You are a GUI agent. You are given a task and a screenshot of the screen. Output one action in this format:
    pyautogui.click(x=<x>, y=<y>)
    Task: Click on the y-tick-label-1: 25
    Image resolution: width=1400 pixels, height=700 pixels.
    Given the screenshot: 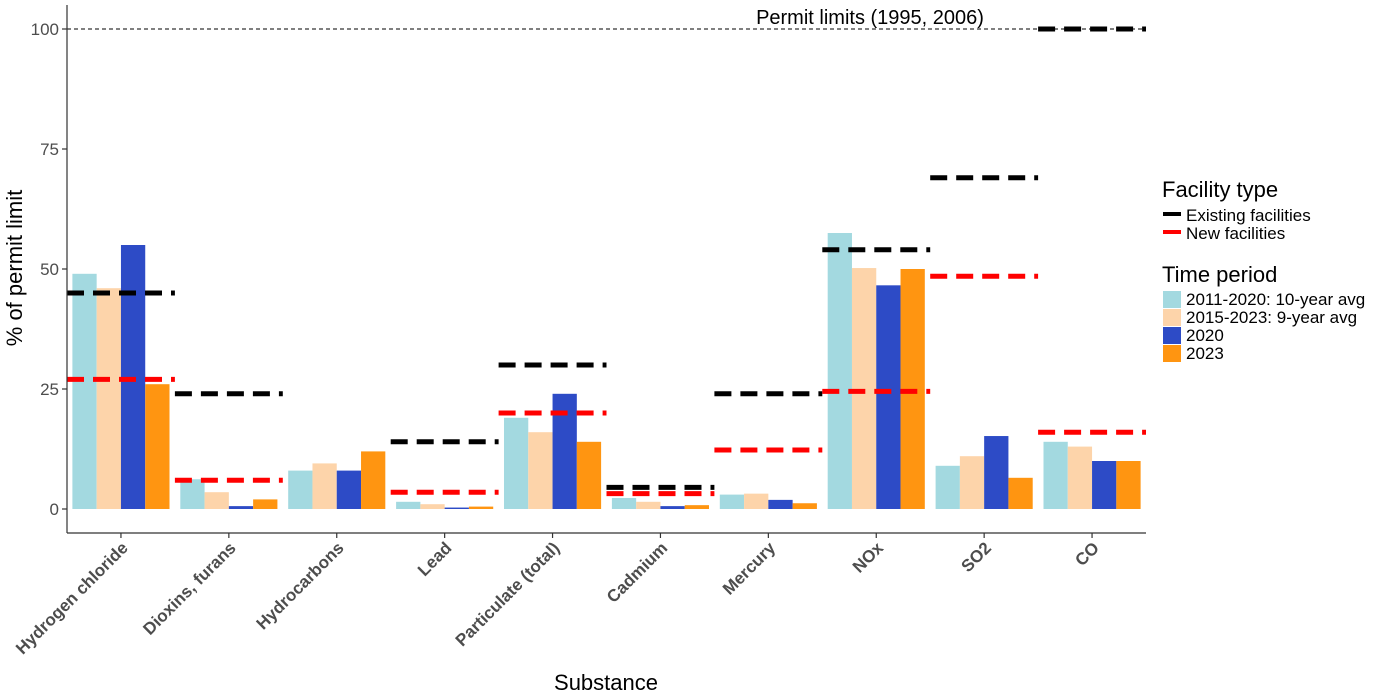 What is the action you would take?
    pyautogui.click(x=49, y=389)
    